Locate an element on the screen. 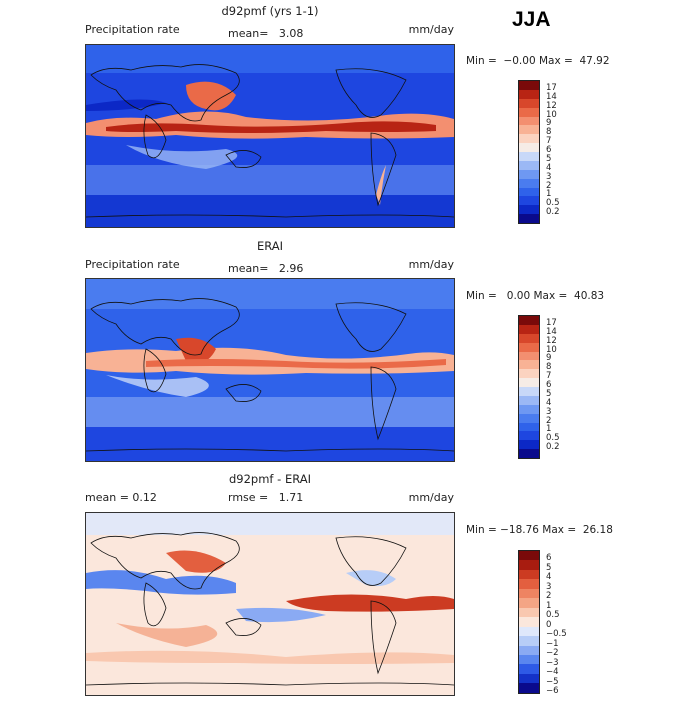 The image size is (700, 705). colorbar-model is located at coordinates (529, 152).